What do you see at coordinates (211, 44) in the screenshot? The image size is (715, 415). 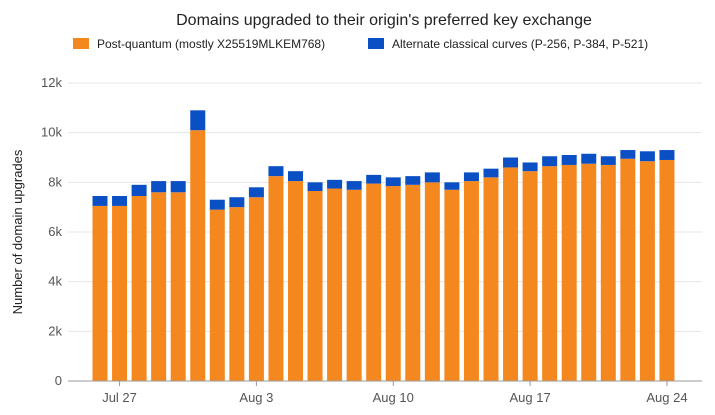 I see `legend-label-post-quantum: Post-quantum (mostly X25519MLKEM768)` at bounding box center [211, 44].